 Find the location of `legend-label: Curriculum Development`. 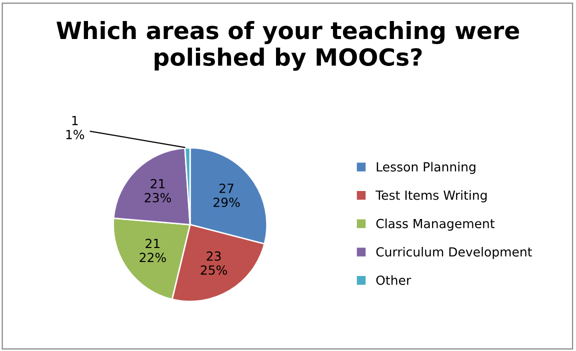

legend-label: Curriculum Development is located at coordinates (454, 253).